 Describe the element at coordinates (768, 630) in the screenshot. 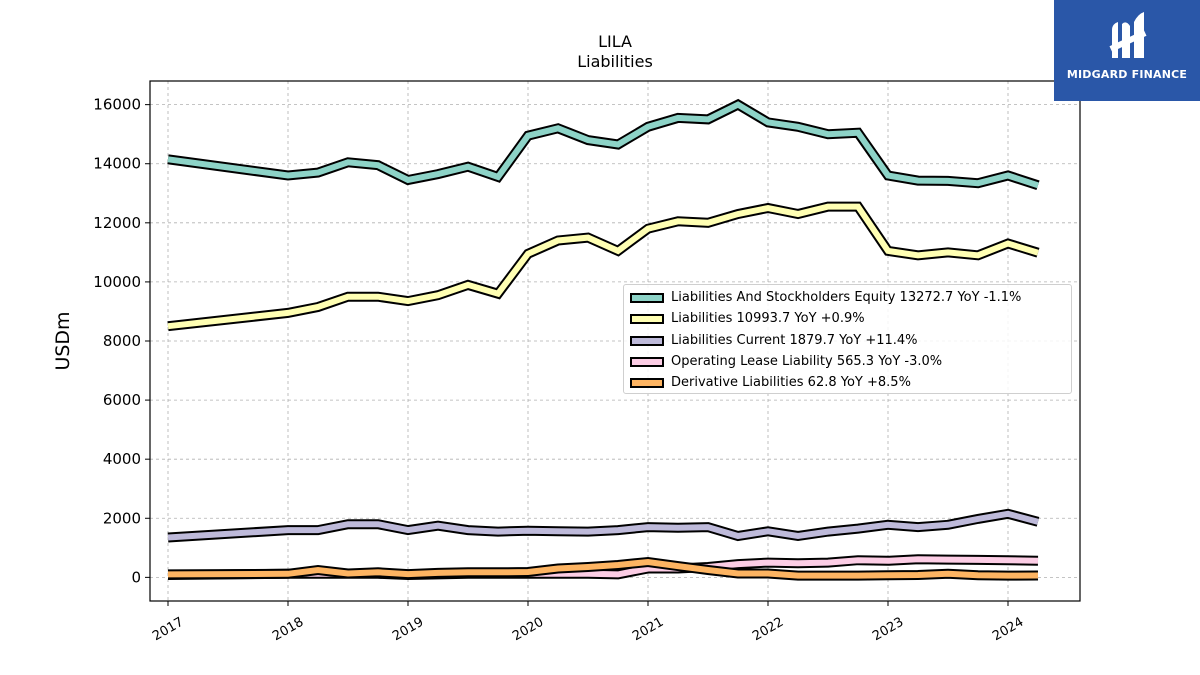

I see `x-tick-label: 2022` at that location.